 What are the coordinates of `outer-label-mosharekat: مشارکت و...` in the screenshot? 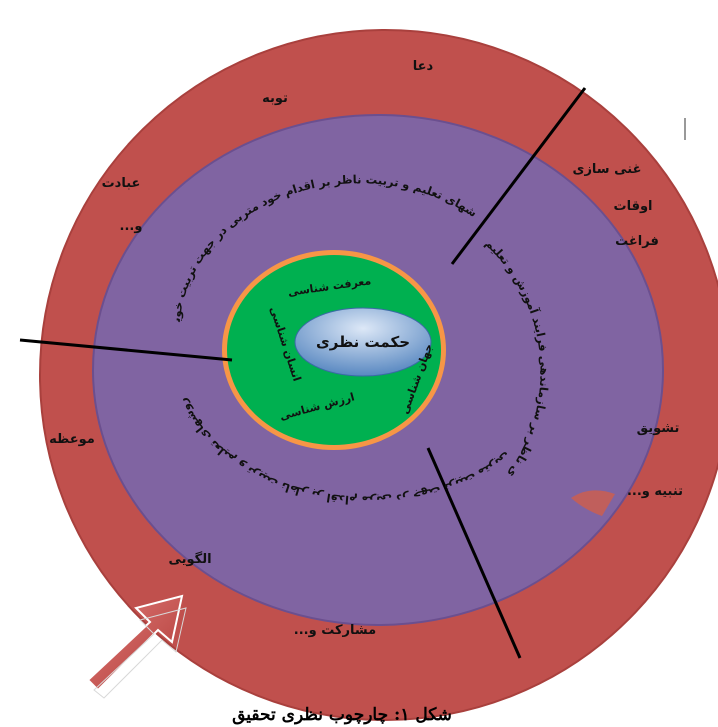 It's located at (335, 630).